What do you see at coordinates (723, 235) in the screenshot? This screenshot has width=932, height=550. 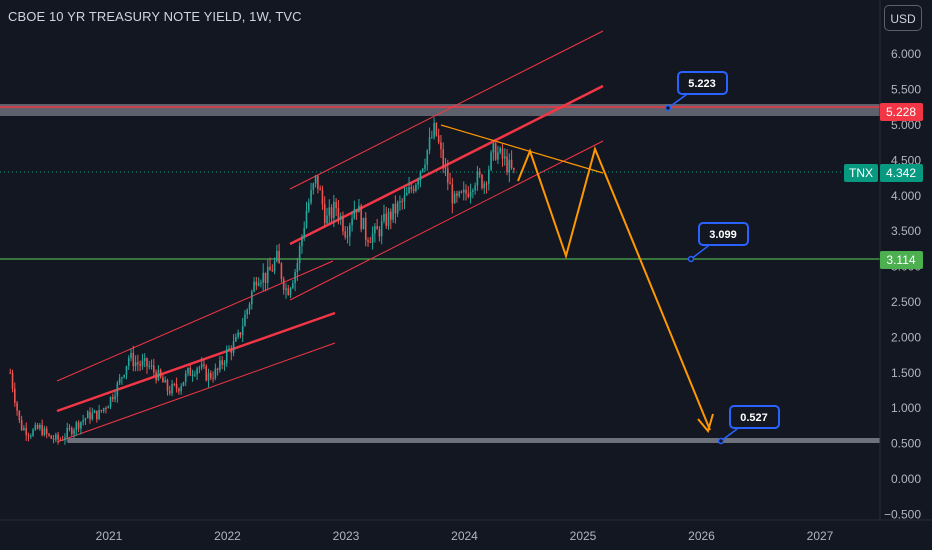 I see `callout-mid-label: 3.099` at bounding box center [723, 235].